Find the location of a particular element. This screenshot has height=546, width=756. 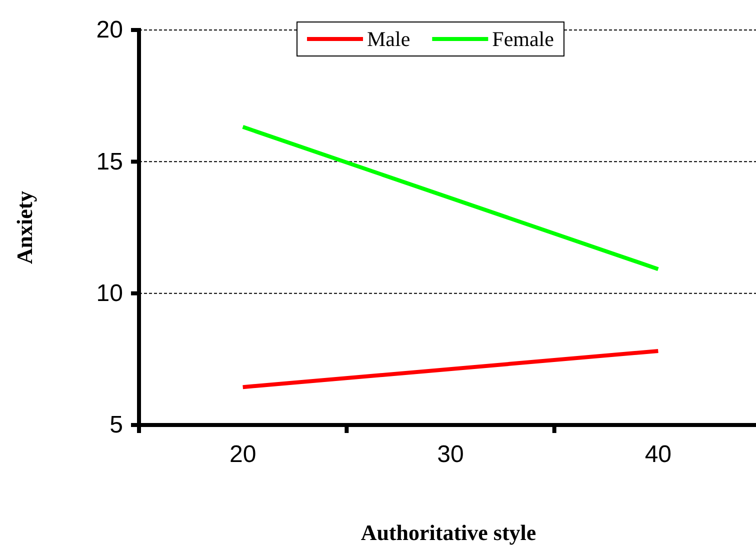

y-tick-label: 20 is located at coordinates (109, 30).